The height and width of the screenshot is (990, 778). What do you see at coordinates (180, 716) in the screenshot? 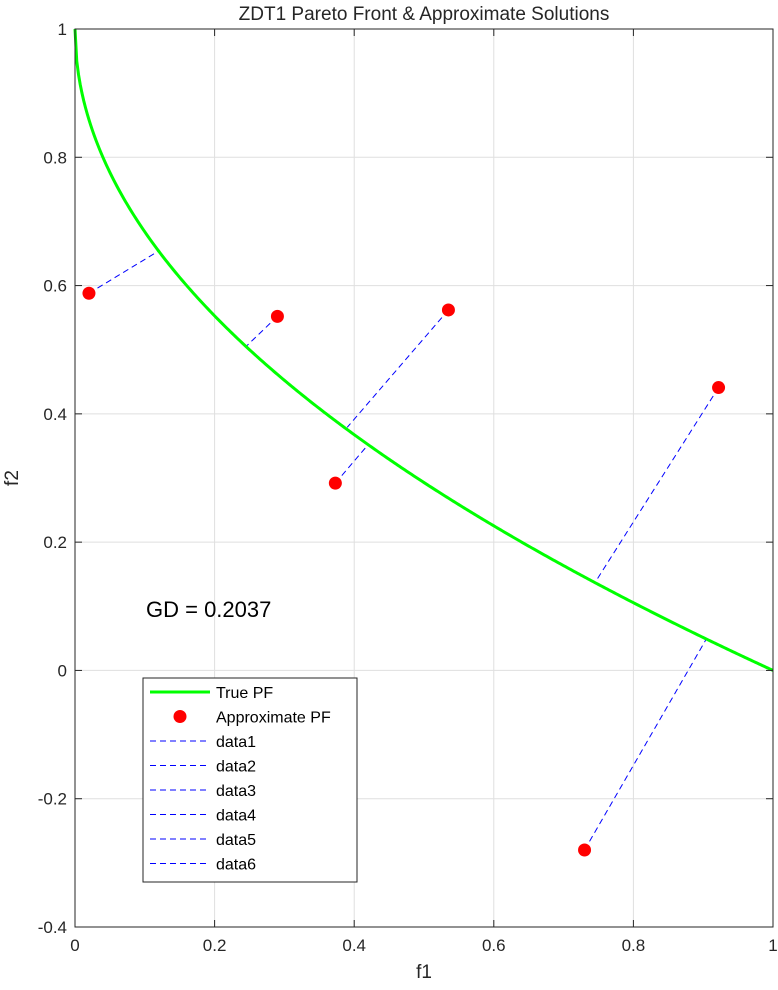
I see `legend-swatch-approximate-pf` at bounding box center [180, 716].